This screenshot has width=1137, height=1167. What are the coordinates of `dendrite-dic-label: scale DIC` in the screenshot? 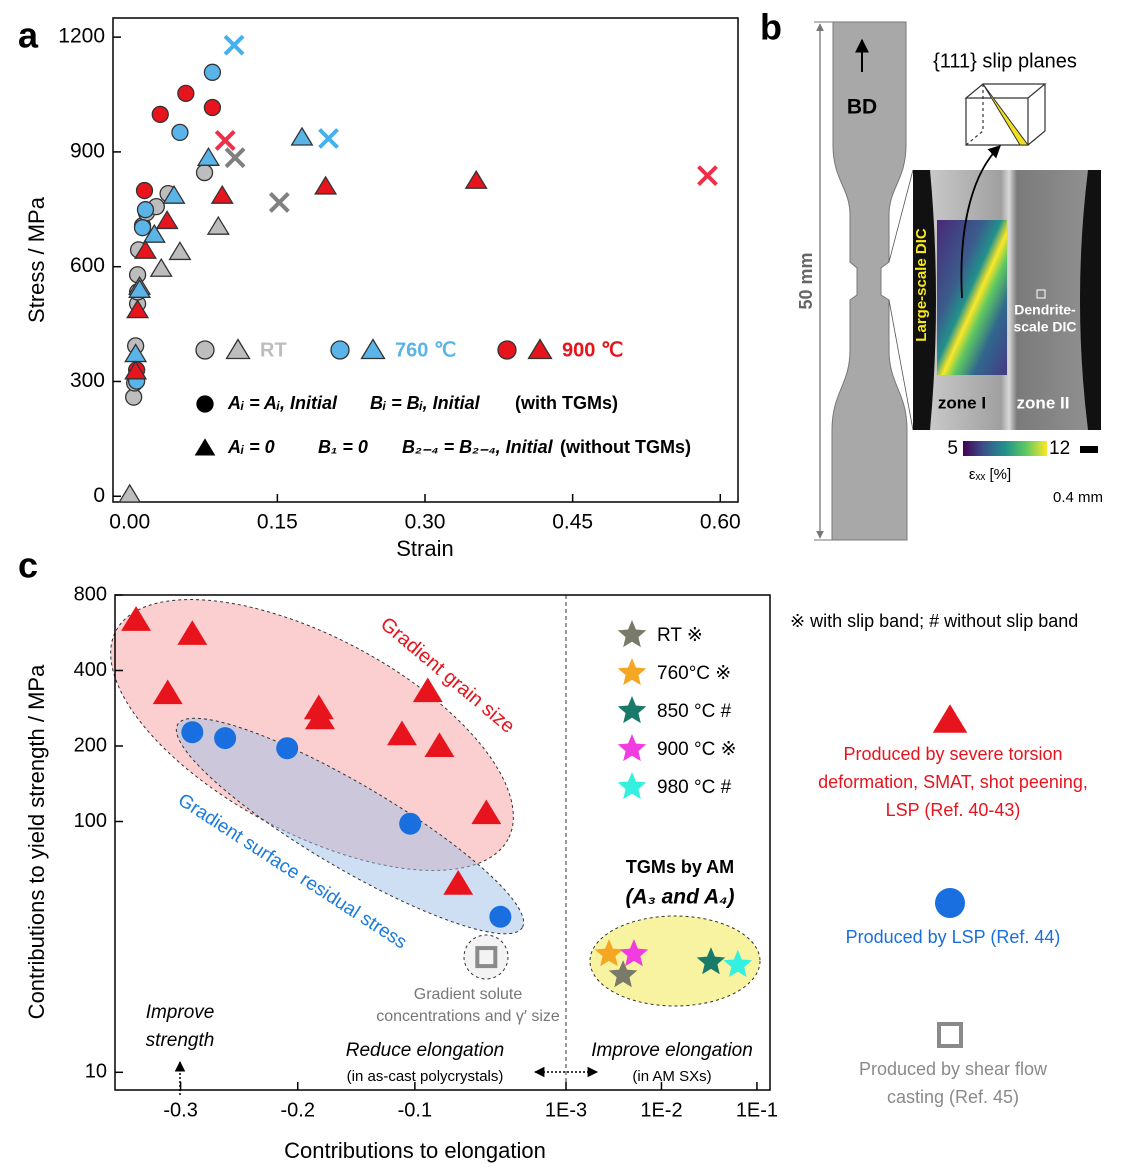 It's located at (1044, 327).